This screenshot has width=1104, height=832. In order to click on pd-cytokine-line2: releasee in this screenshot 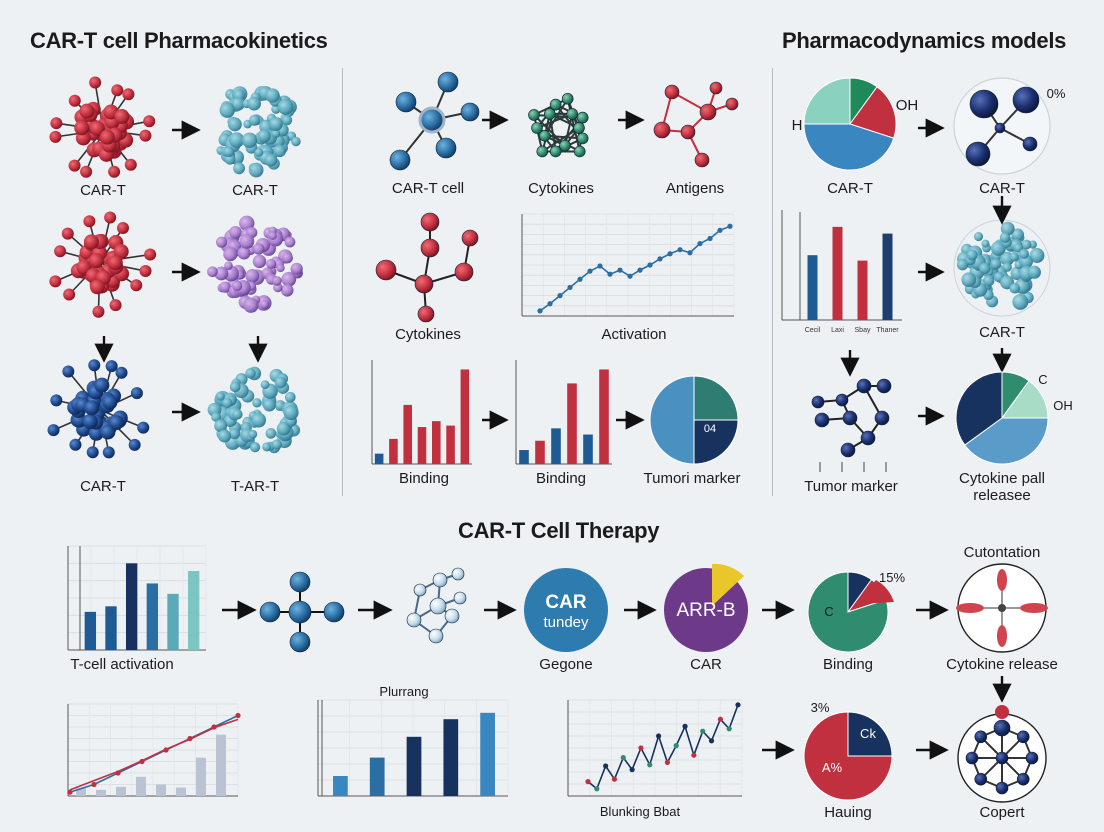, I will do `click(1002, 495)`.